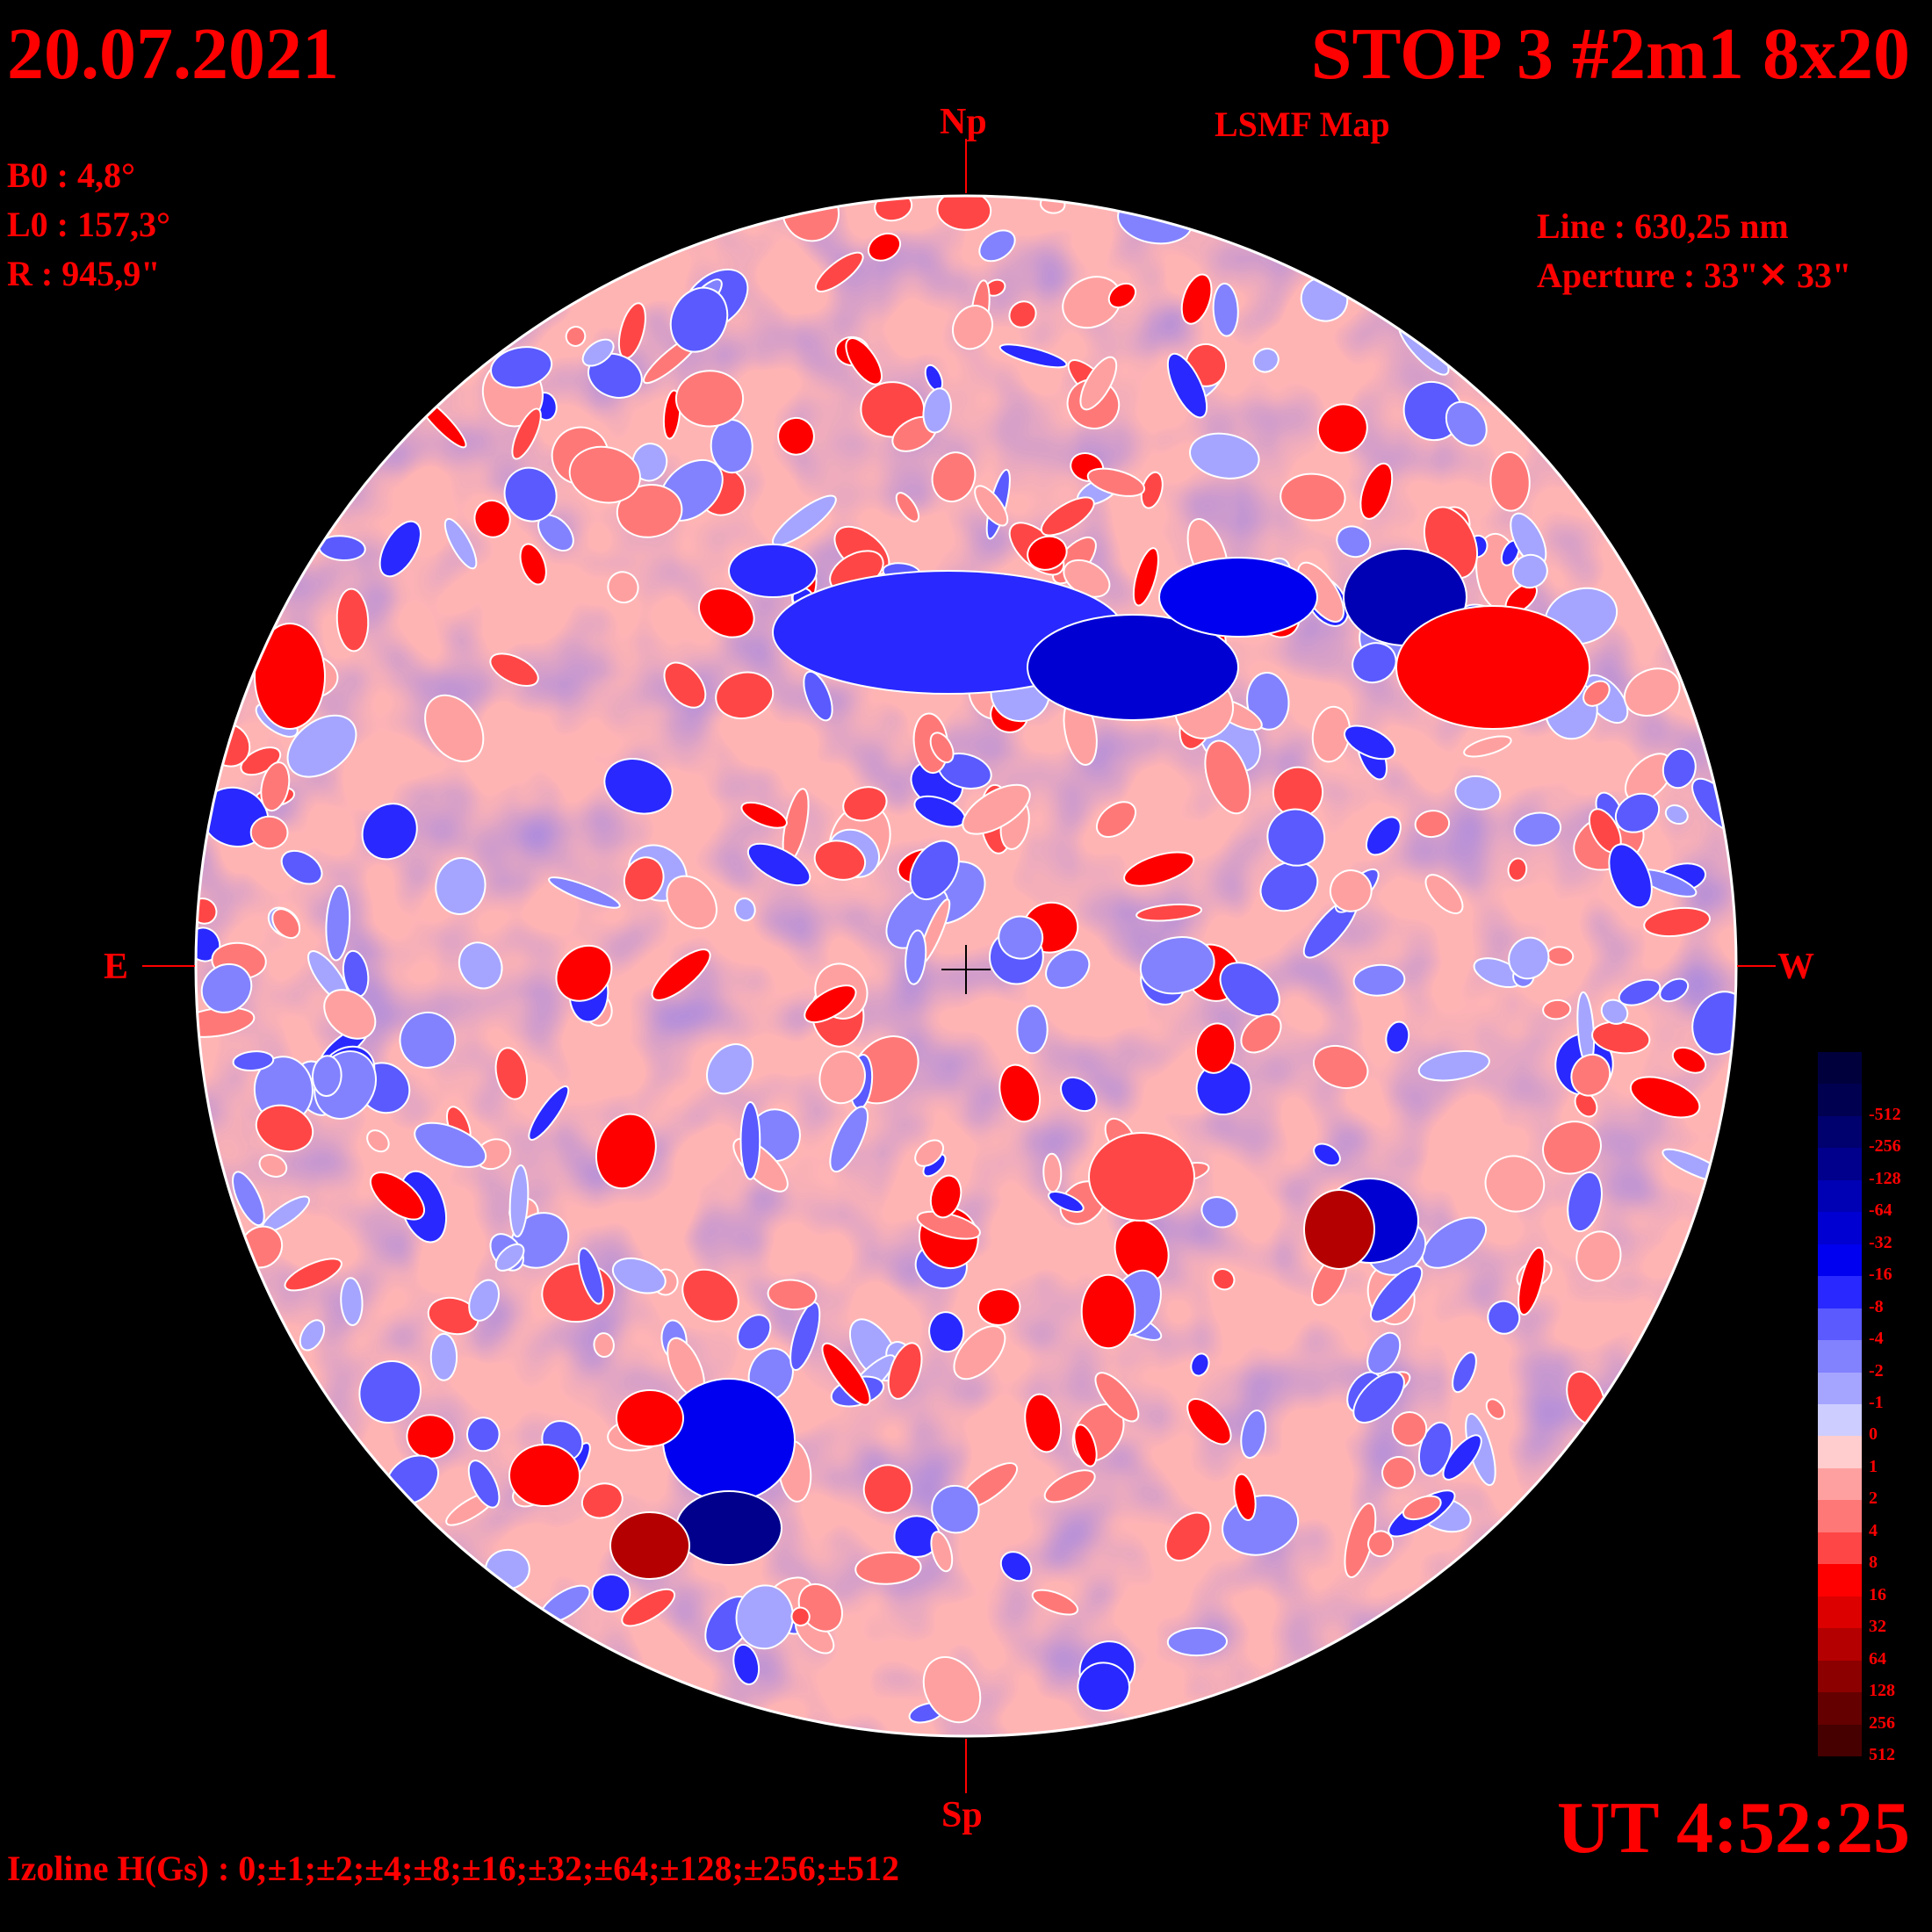 This screenshot has width=1932, height=1932. Describe the element at coordinates (1795, 967) in the screenshot. I see `west-label: W` at that location.